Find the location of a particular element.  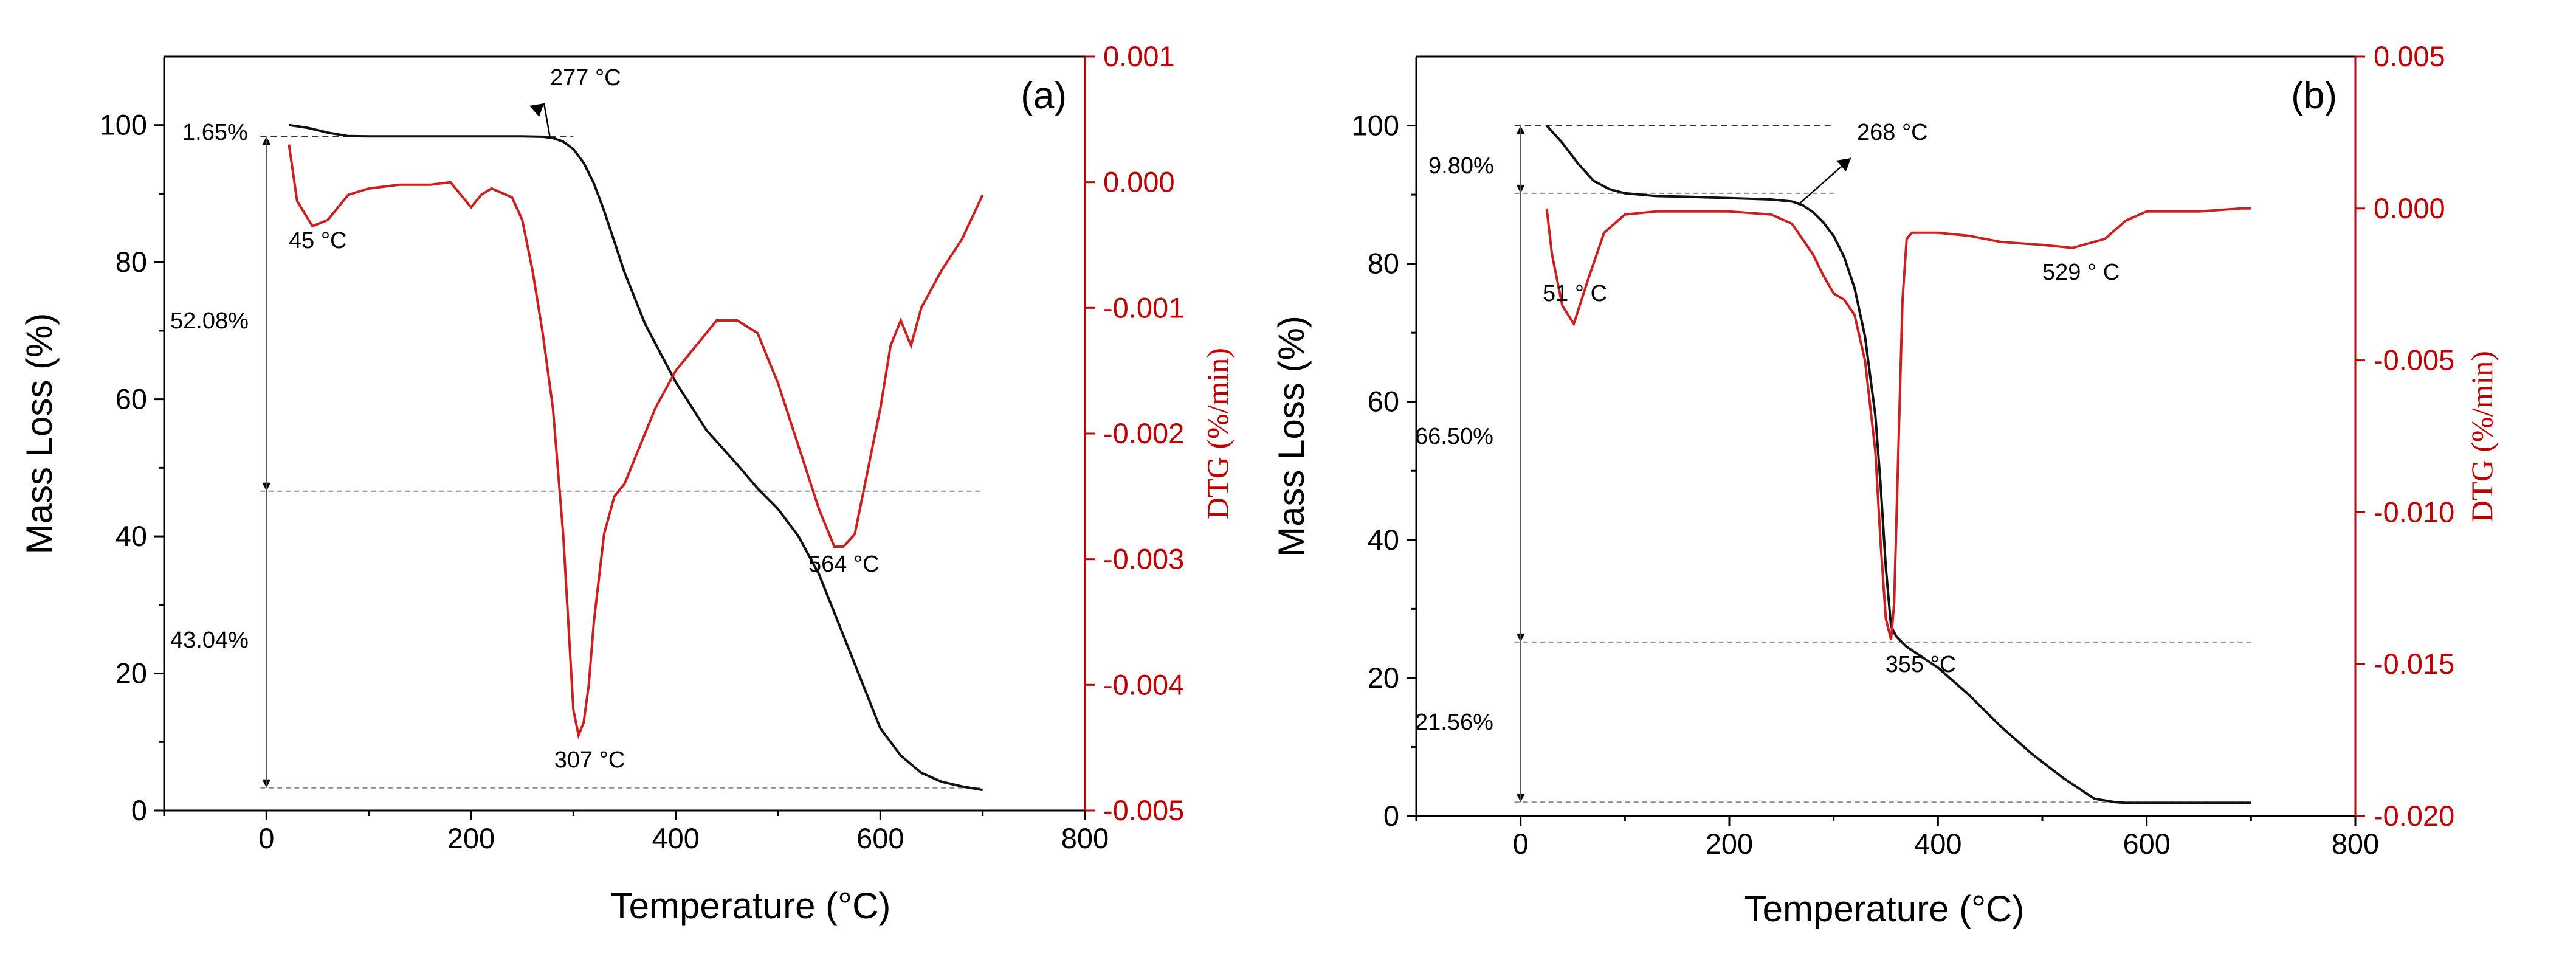

annotation-label: 52.08% is located at coordinates (210, 321).